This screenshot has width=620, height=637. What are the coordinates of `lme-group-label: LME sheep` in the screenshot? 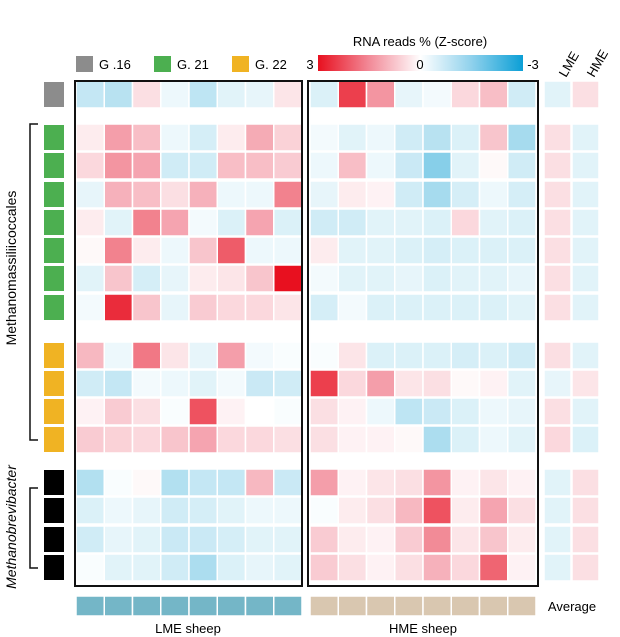 It's located at (188, 628).